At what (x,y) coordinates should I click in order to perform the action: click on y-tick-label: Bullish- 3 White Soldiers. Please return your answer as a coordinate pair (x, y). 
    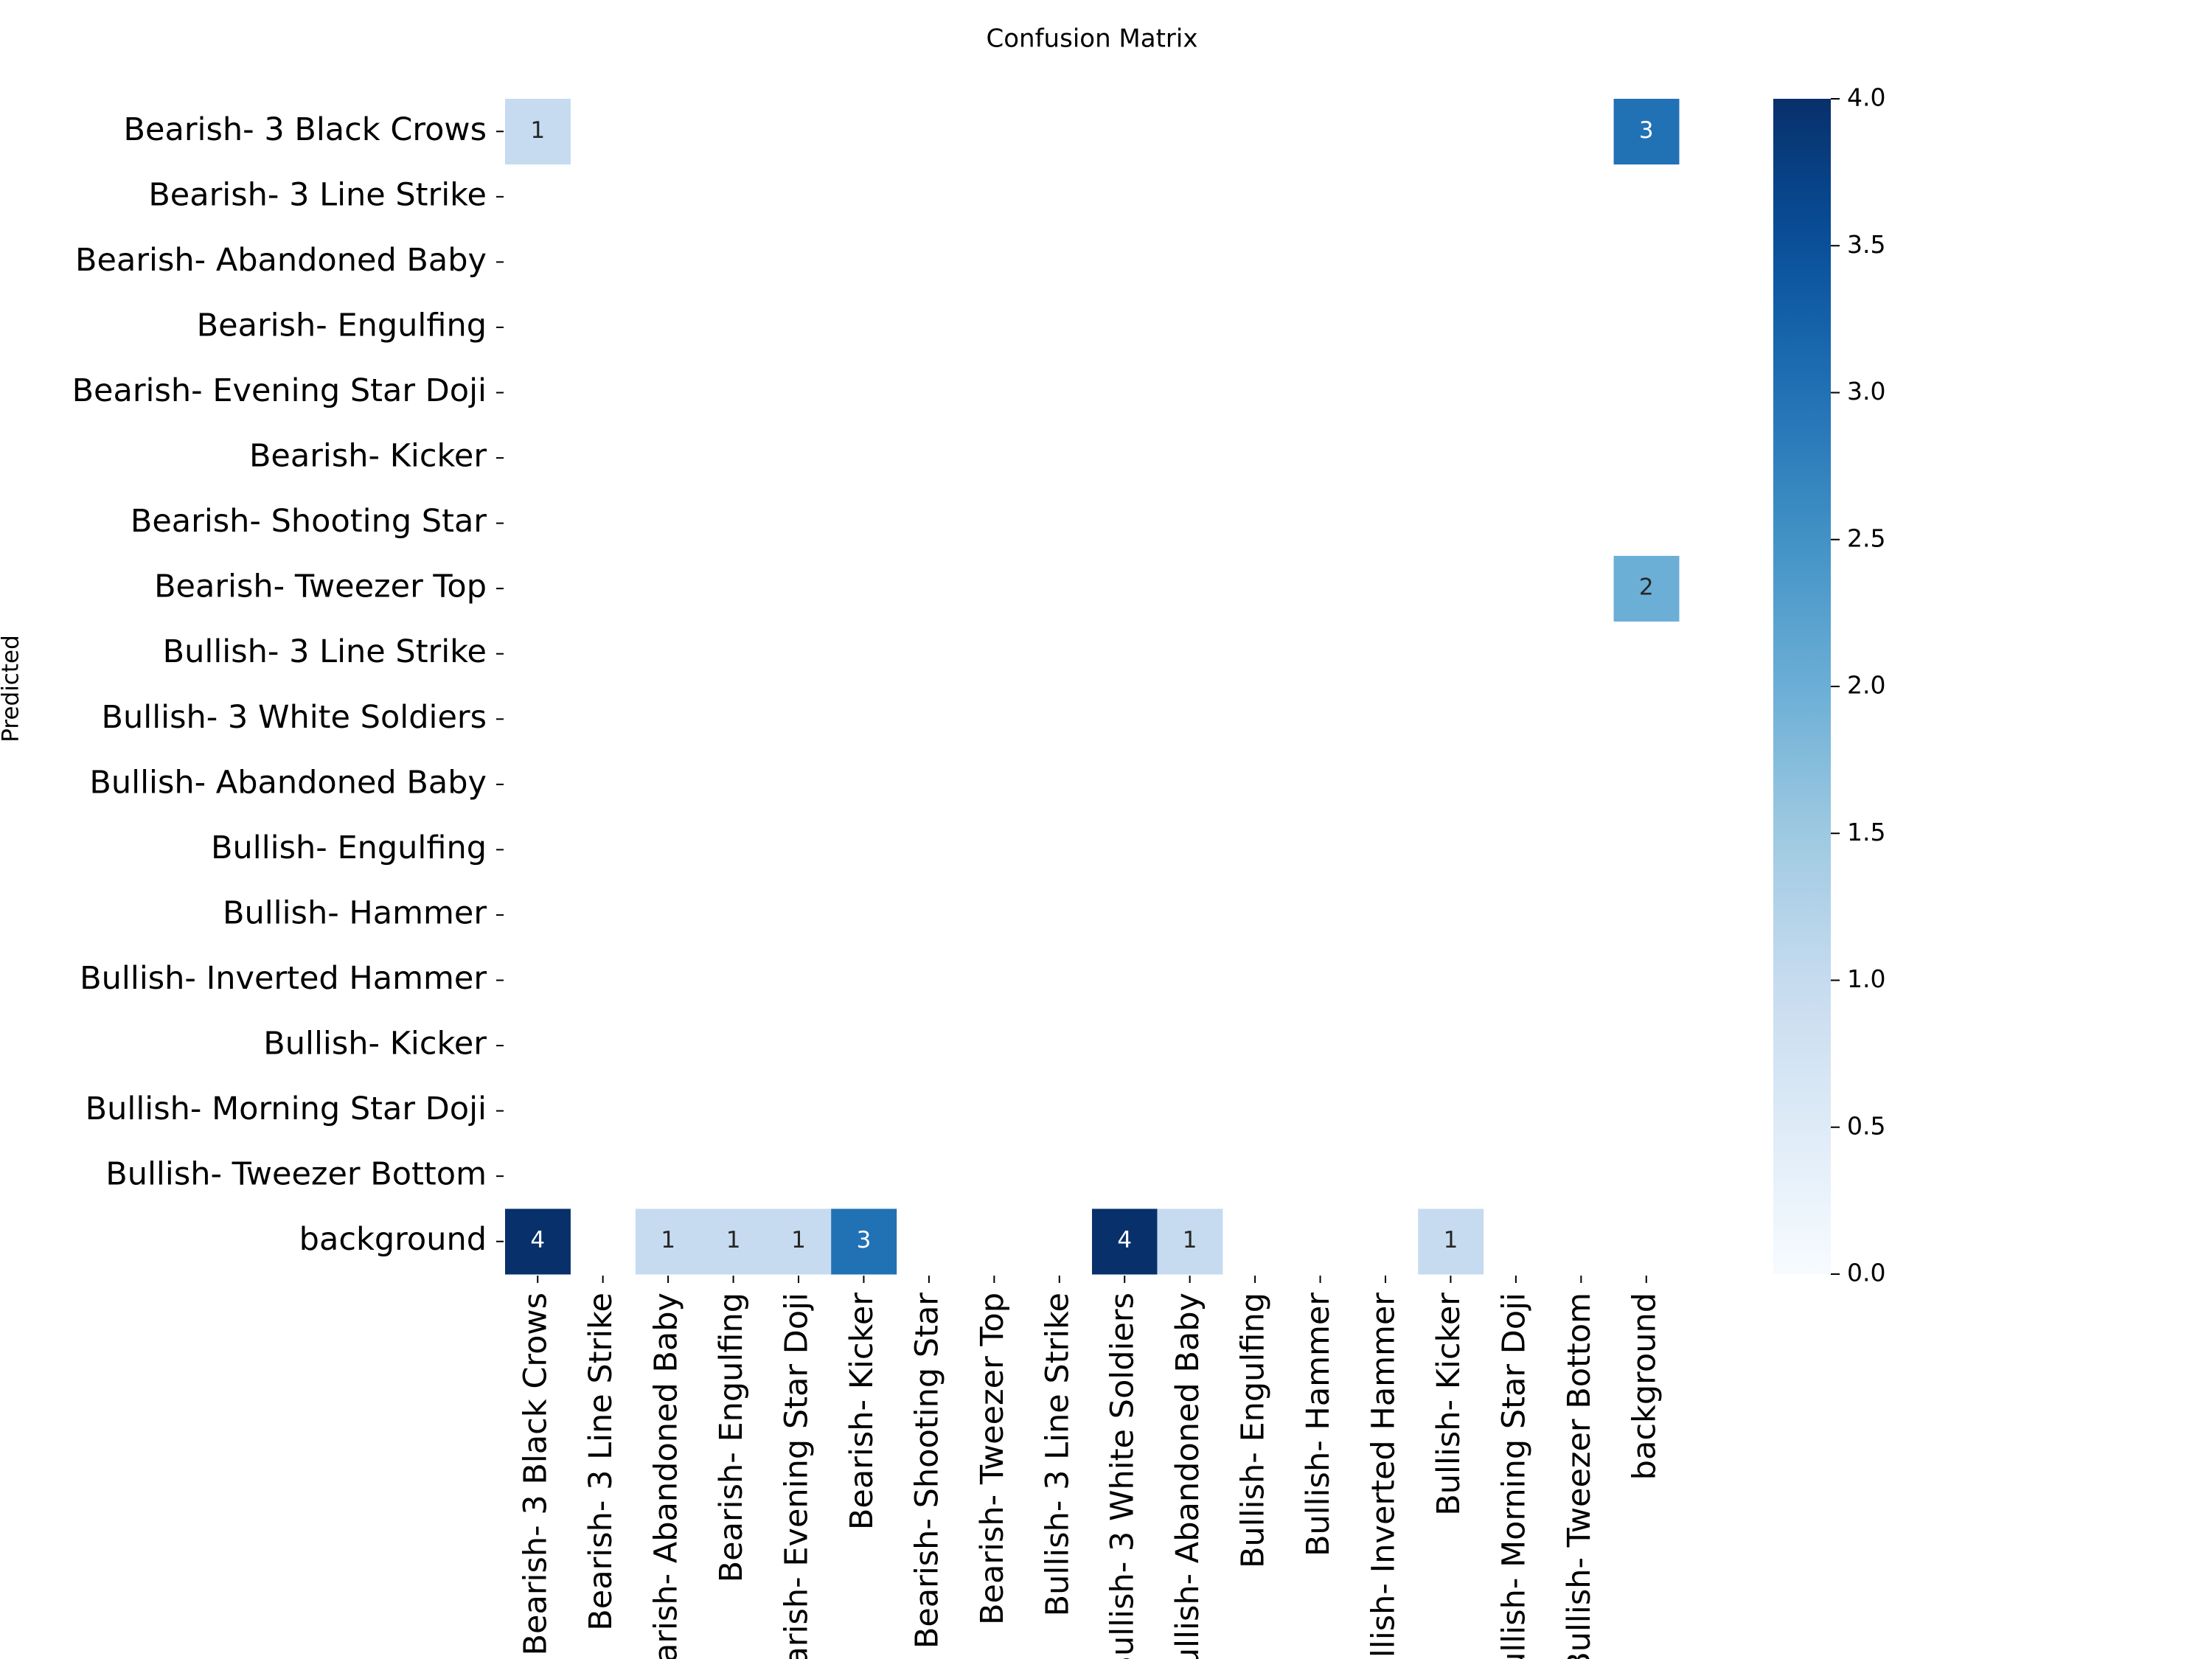
    Looking at the image, I should click on (294, 717).